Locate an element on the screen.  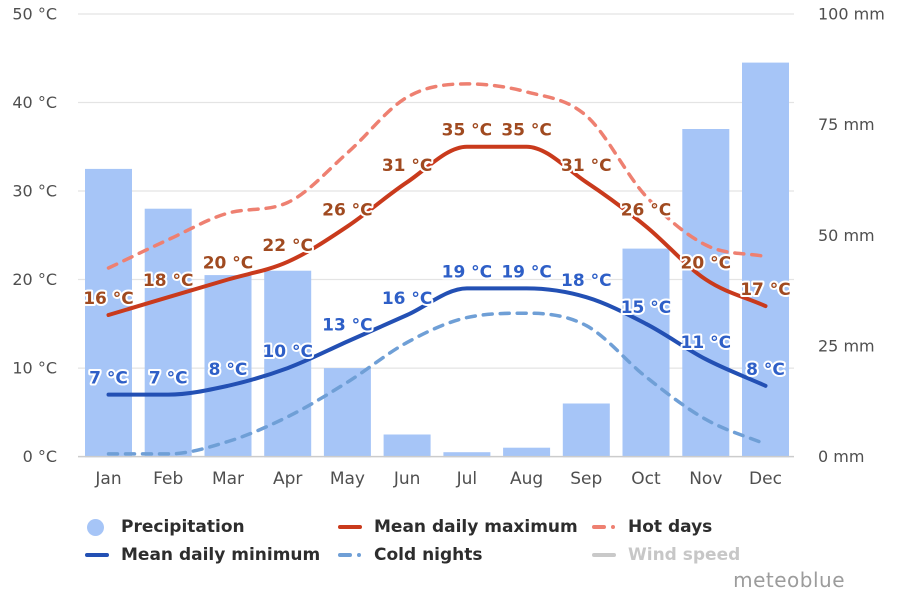
x-axis-label-nov: Nov is located at coordinates (705, 479).